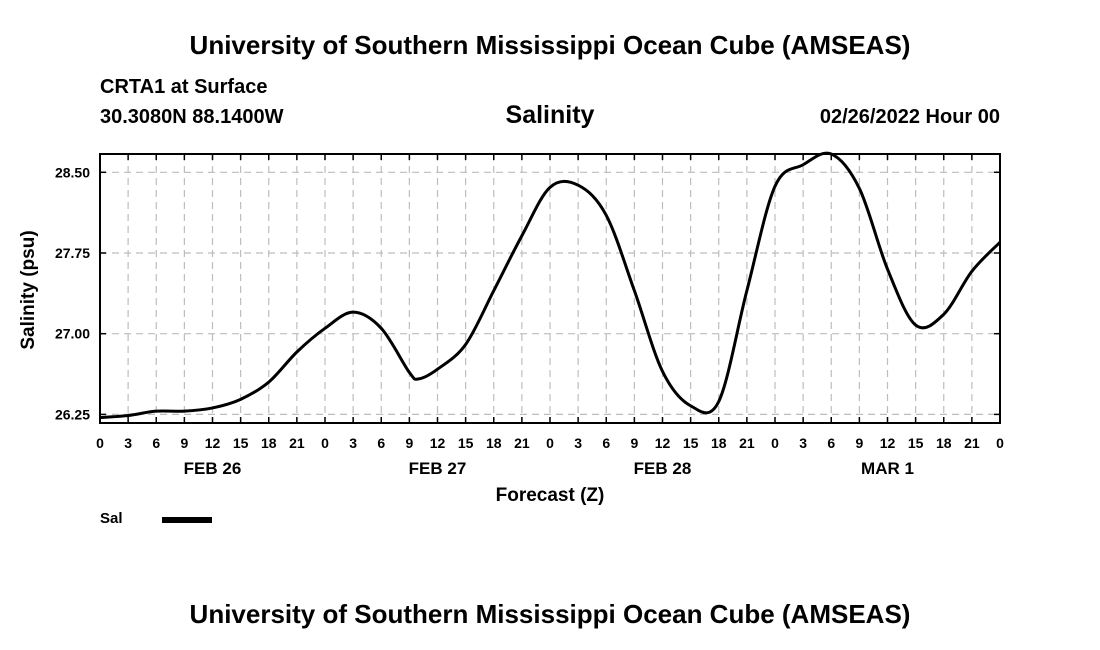 This screenshot has width=1100, height=650. What do you see at coordinates (187, 520) in the screenshot?
I see `legend-line-swatch` at bounding box center [187, 520].